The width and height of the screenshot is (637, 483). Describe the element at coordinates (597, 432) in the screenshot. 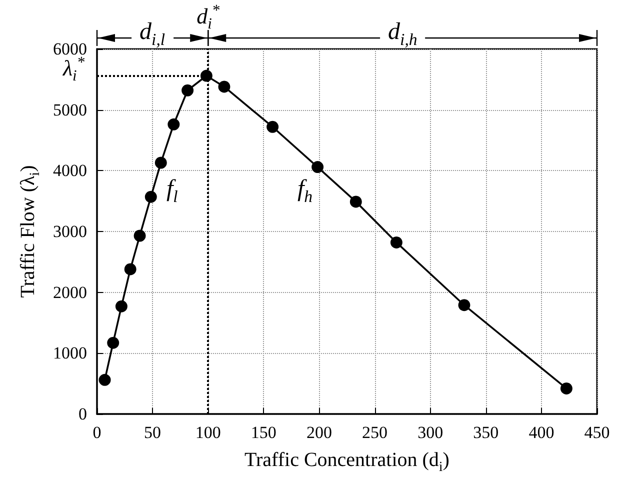

I see `x-tick-label: 450` at that location.